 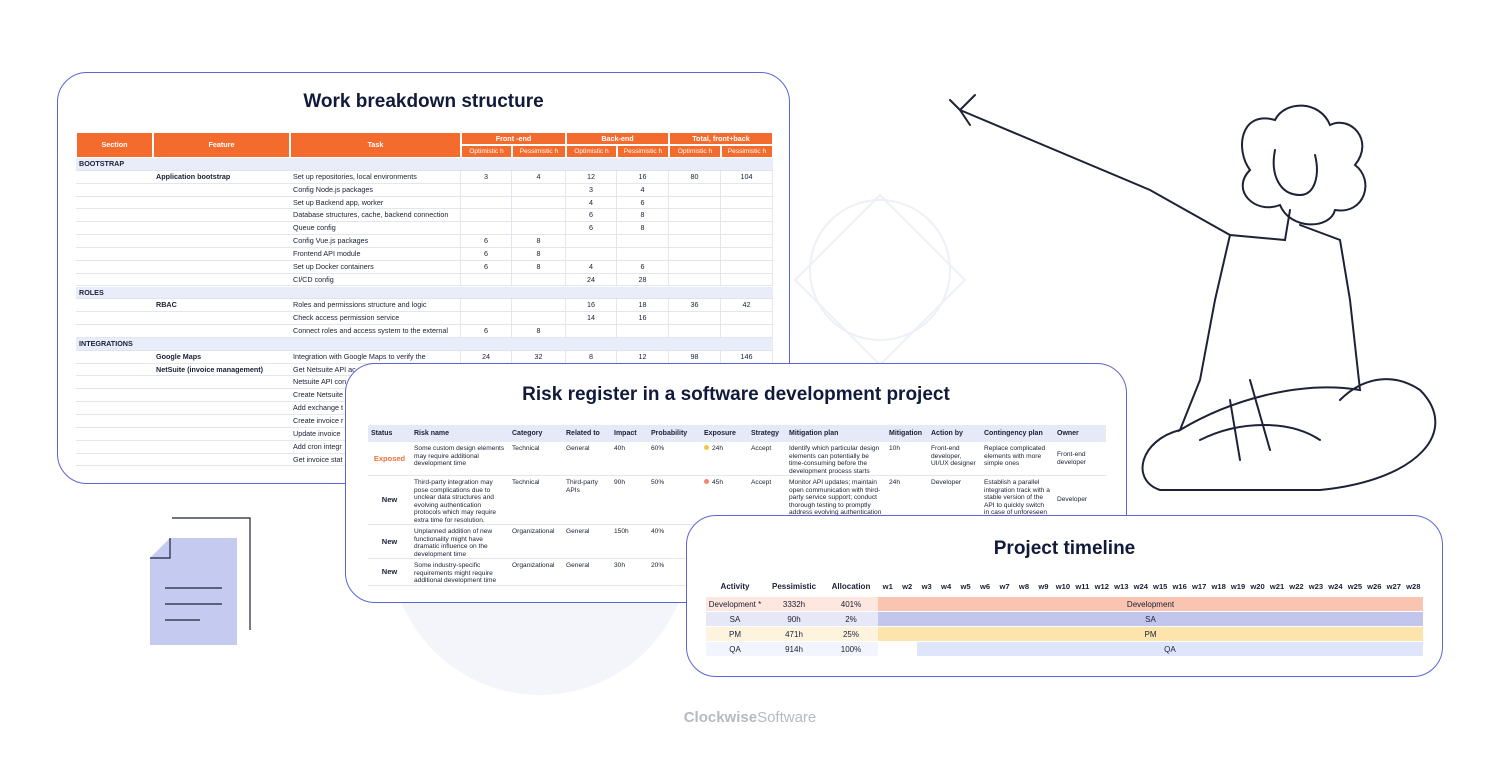 What do you see at coordinates (747, 151) in the screenshot?
I see `header-sub: Pessimistic h` at bounding box center [747, 151].